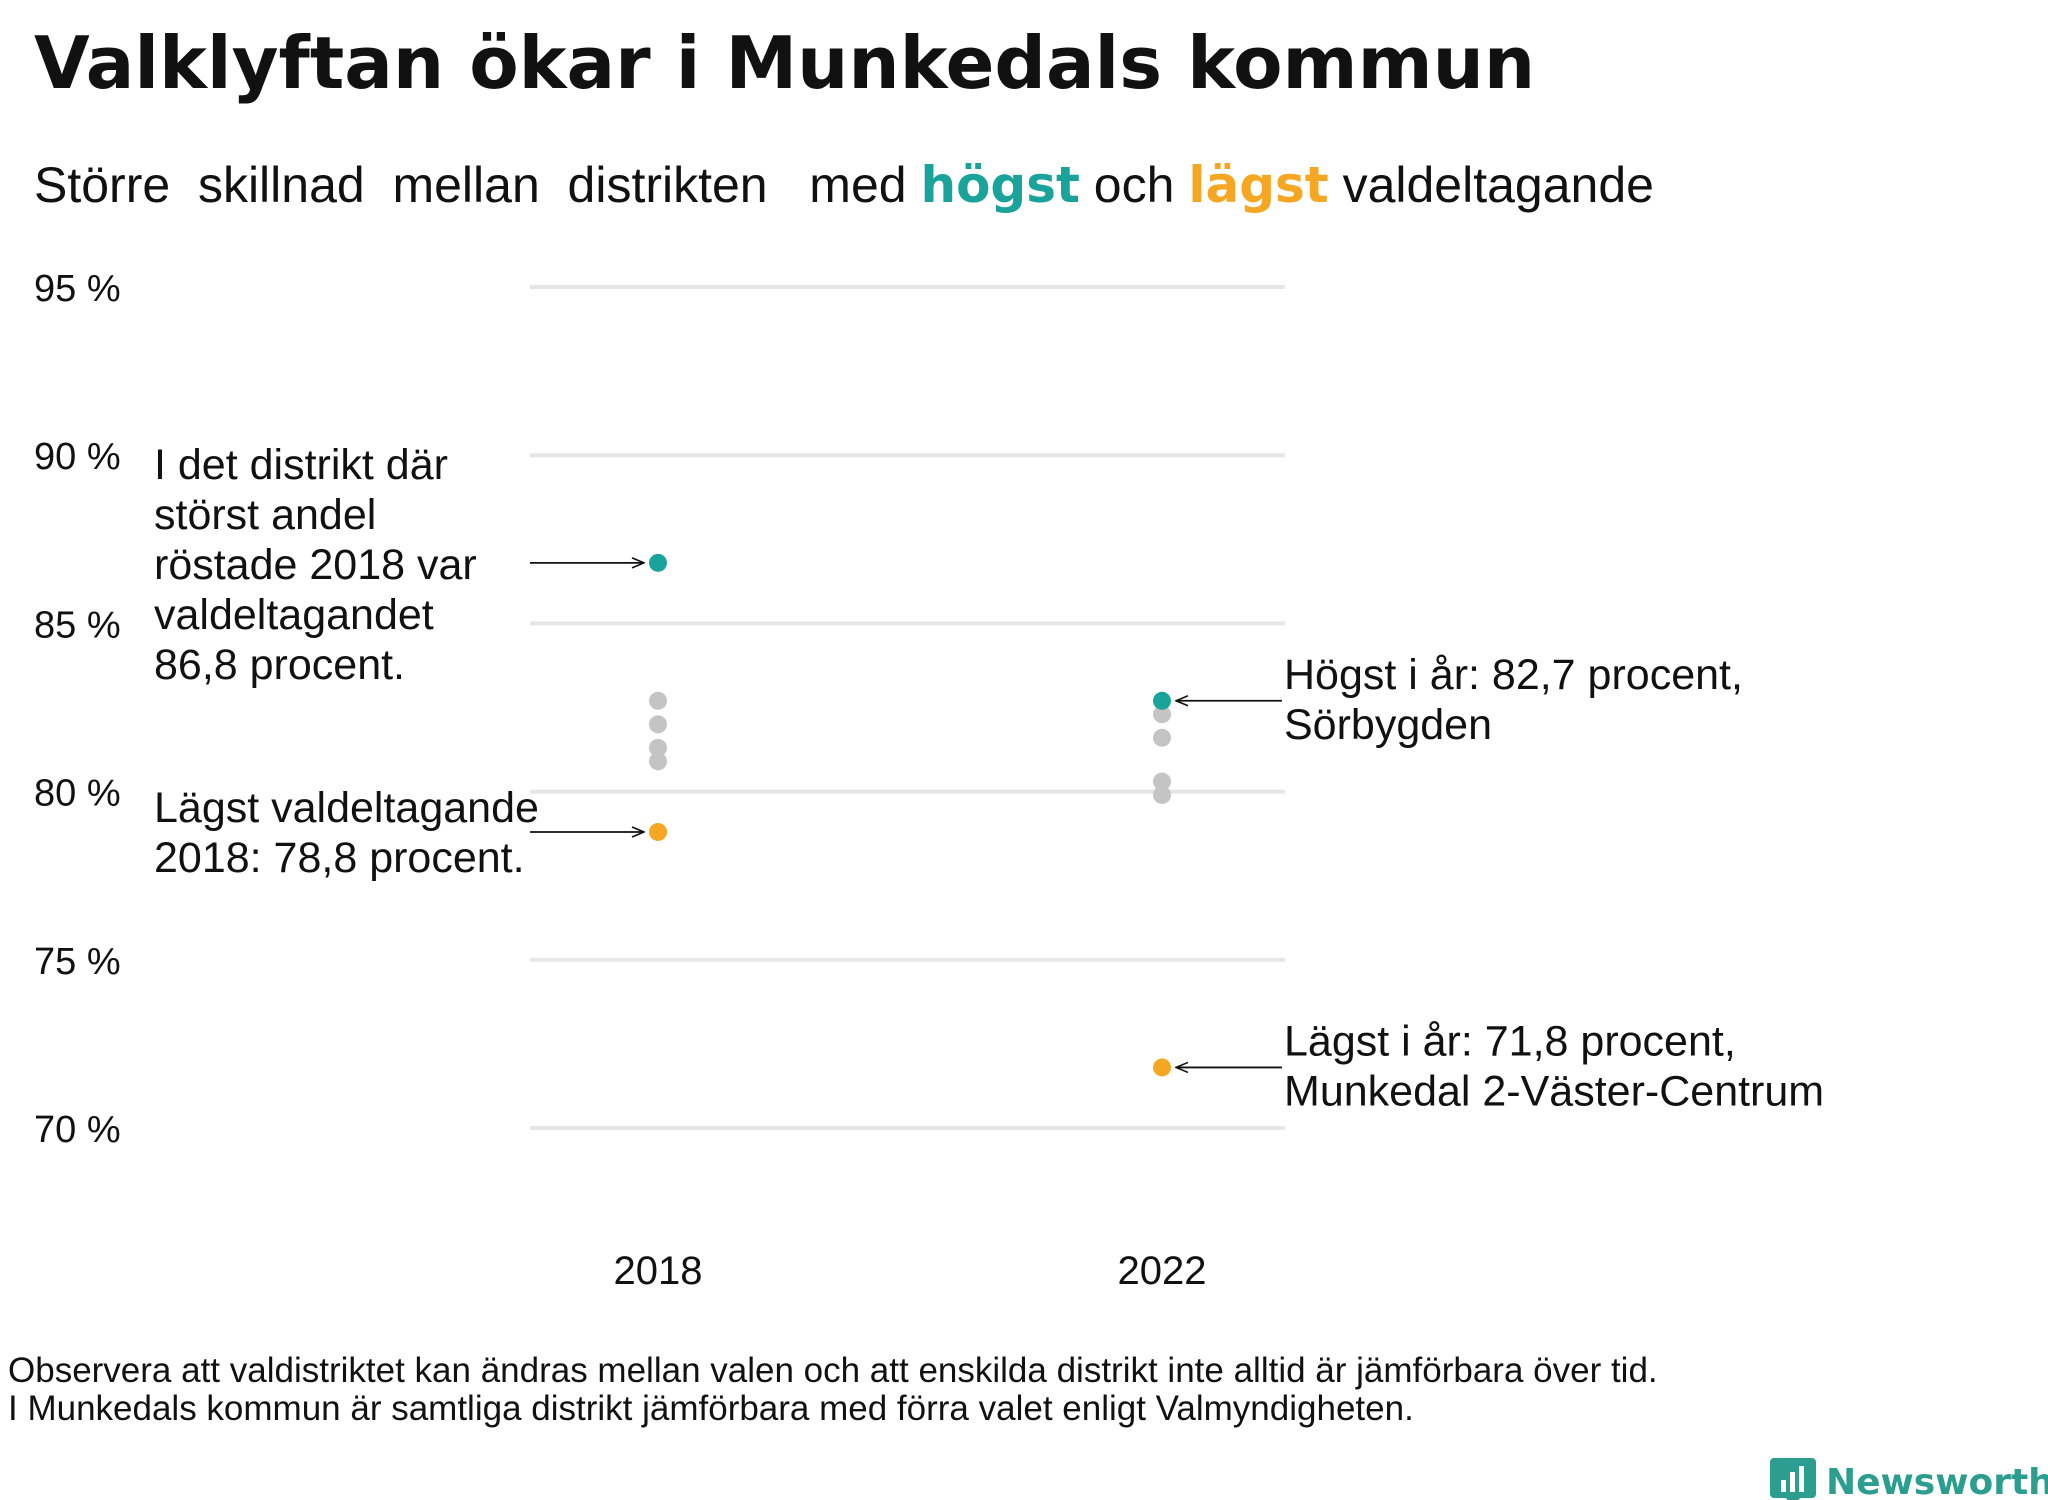 The width and height of the screenshot is (2048, 1500). I want to click on subtitle-lowest-word: lägst, so click(1258, 185).